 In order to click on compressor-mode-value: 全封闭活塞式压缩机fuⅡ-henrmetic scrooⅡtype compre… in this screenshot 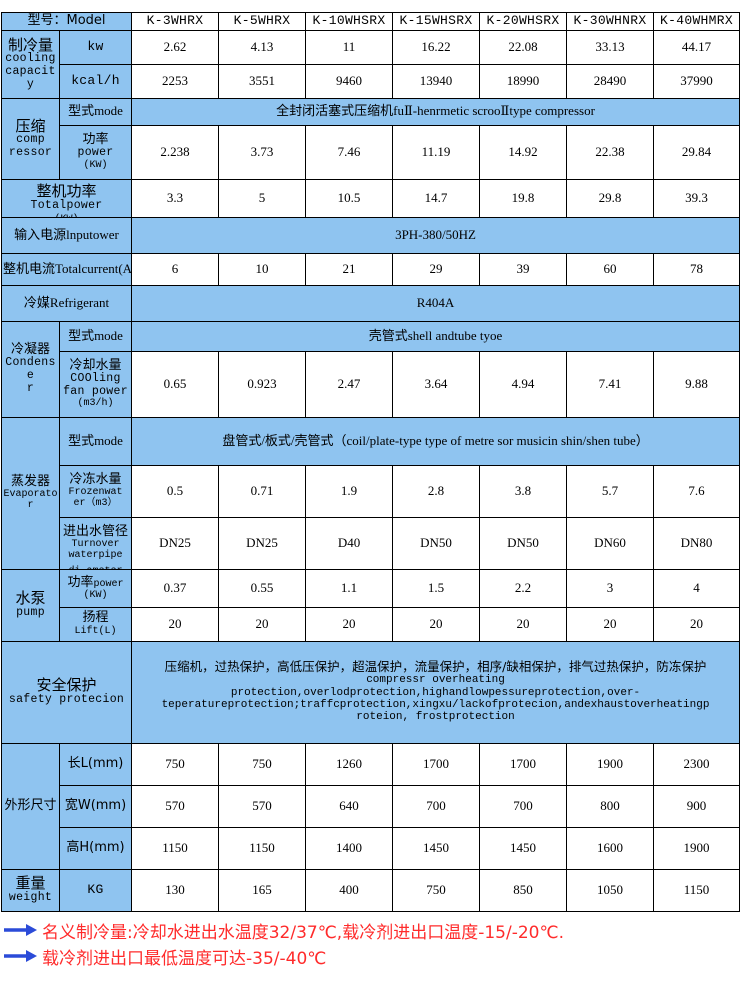, I will do `click(435, 111)`.